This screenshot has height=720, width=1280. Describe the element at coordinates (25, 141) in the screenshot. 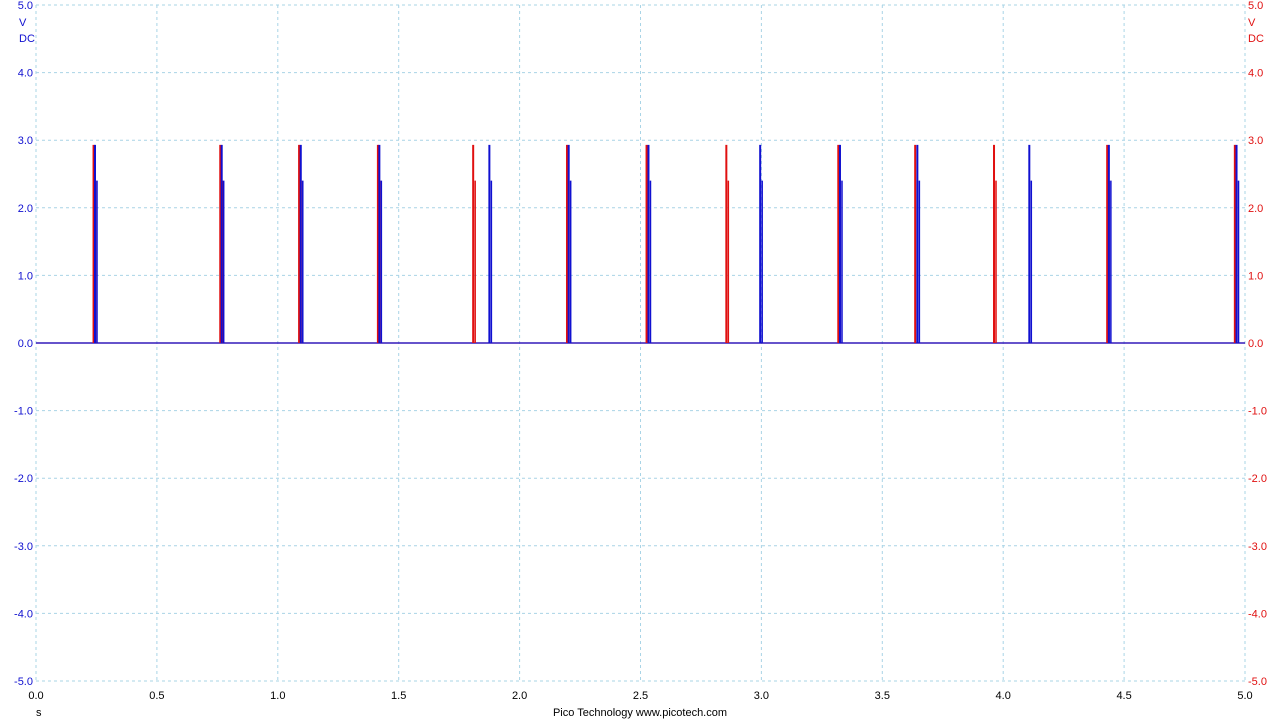

I see `left-tick-label: 3.0` at that location.